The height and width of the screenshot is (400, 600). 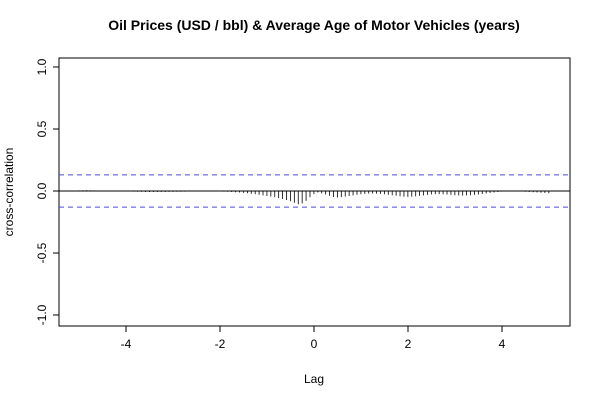 I want to click on x-tick-label: -4, so click(x=126, y=344).